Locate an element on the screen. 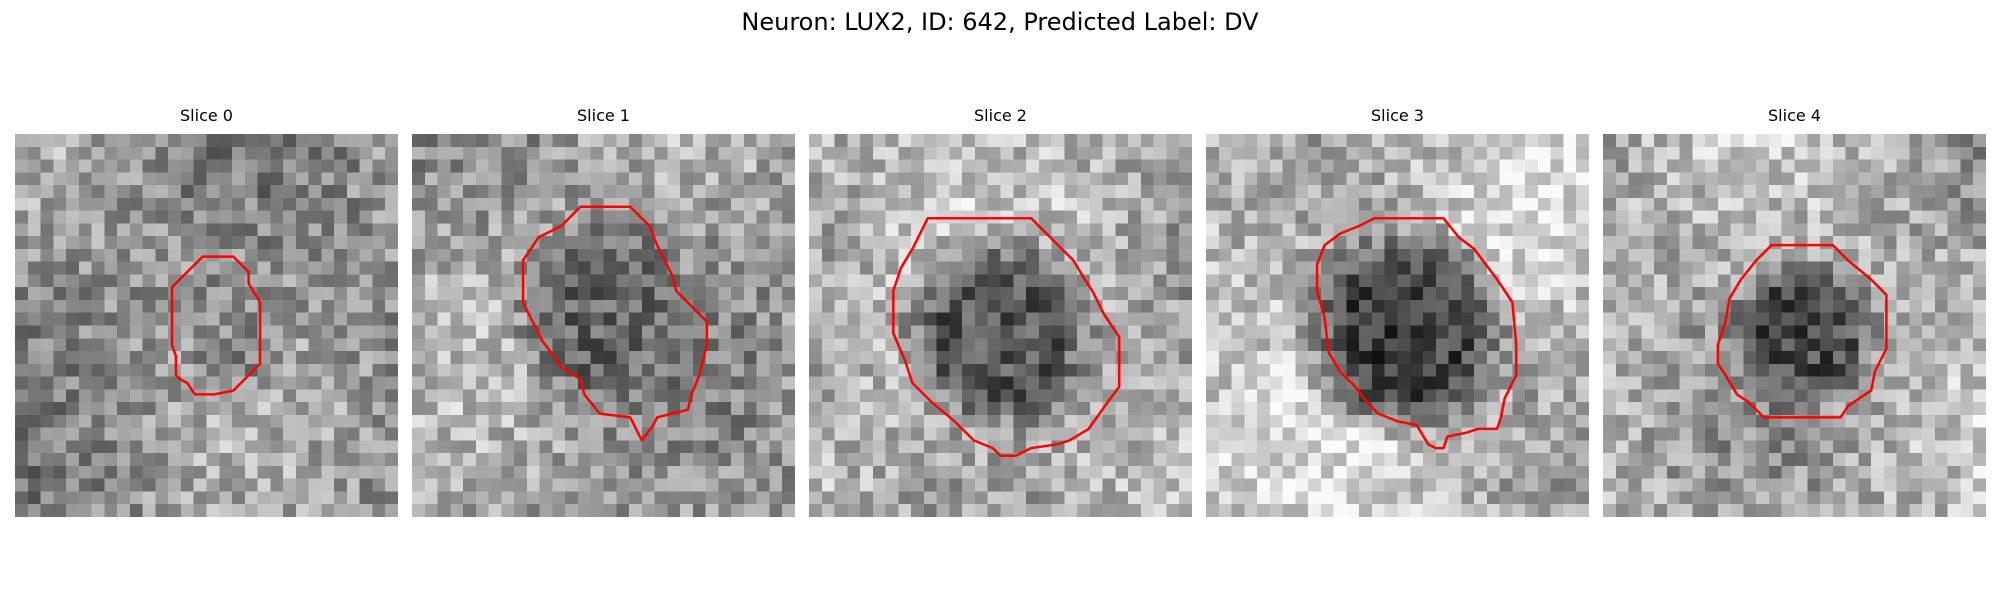 The height and width of the screenshot is (600, 2000). slice-panel-1: Slice 1 is located at coordinates (603, 313).